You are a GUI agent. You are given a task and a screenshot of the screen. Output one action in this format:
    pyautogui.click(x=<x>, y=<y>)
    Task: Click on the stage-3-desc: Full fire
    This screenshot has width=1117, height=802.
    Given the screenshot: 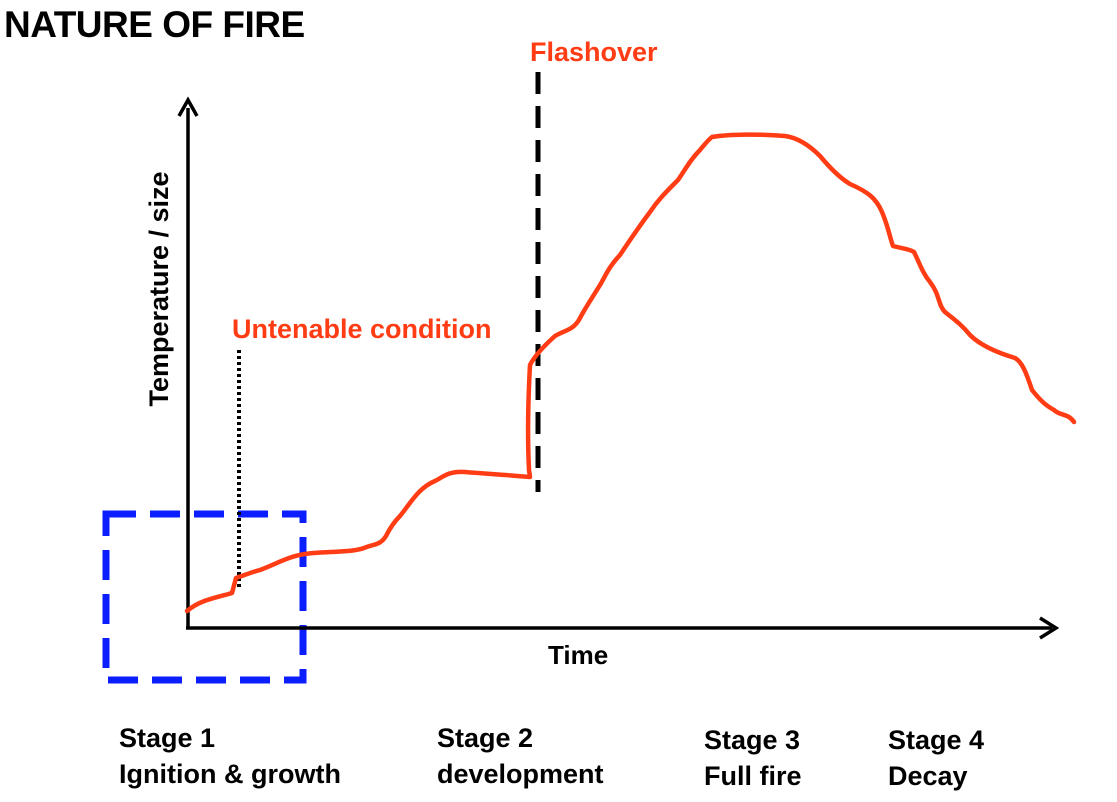 What is the action you would take?
    pyautogui.click(x=753, y=776)
    